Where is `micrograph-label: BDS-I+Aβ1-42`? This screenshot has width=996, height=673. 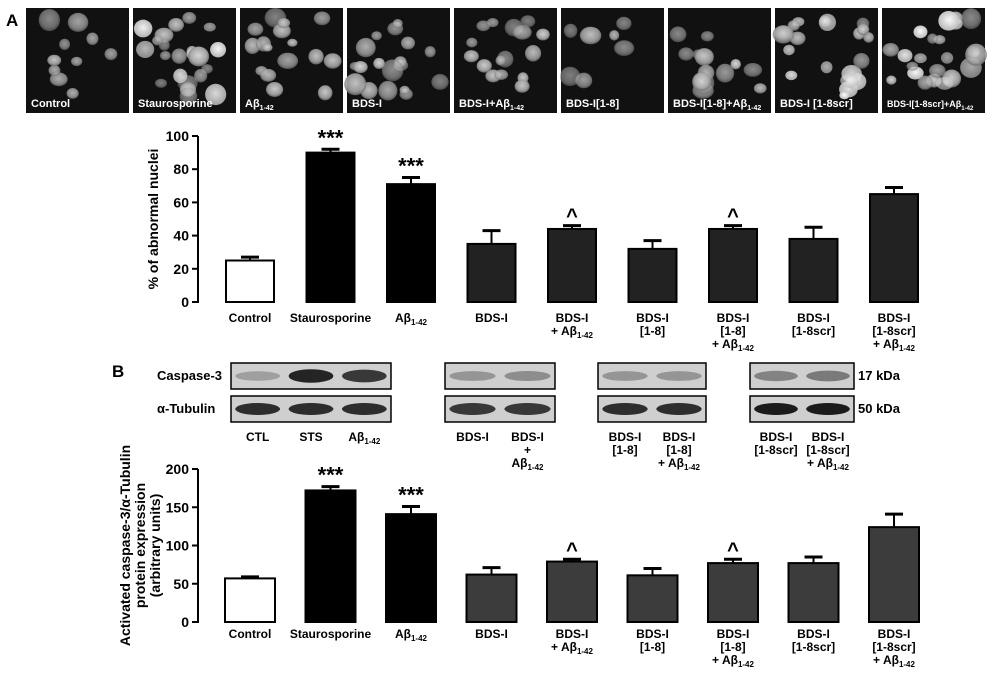 micrograph-label: BDS-I+Aβ1-42 is located at coordinates (491, 105).